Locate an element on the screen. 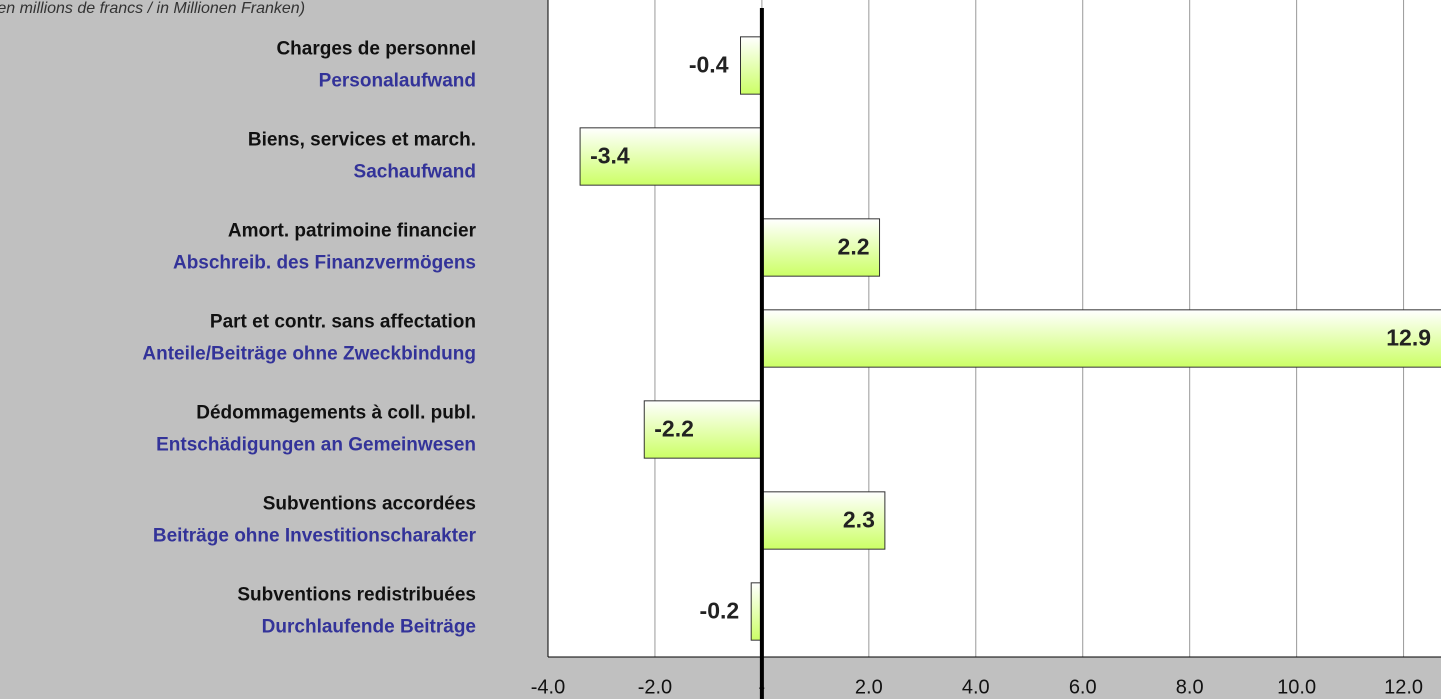  category-label-de: Sachaufwand is located at coordinates (415, 172).